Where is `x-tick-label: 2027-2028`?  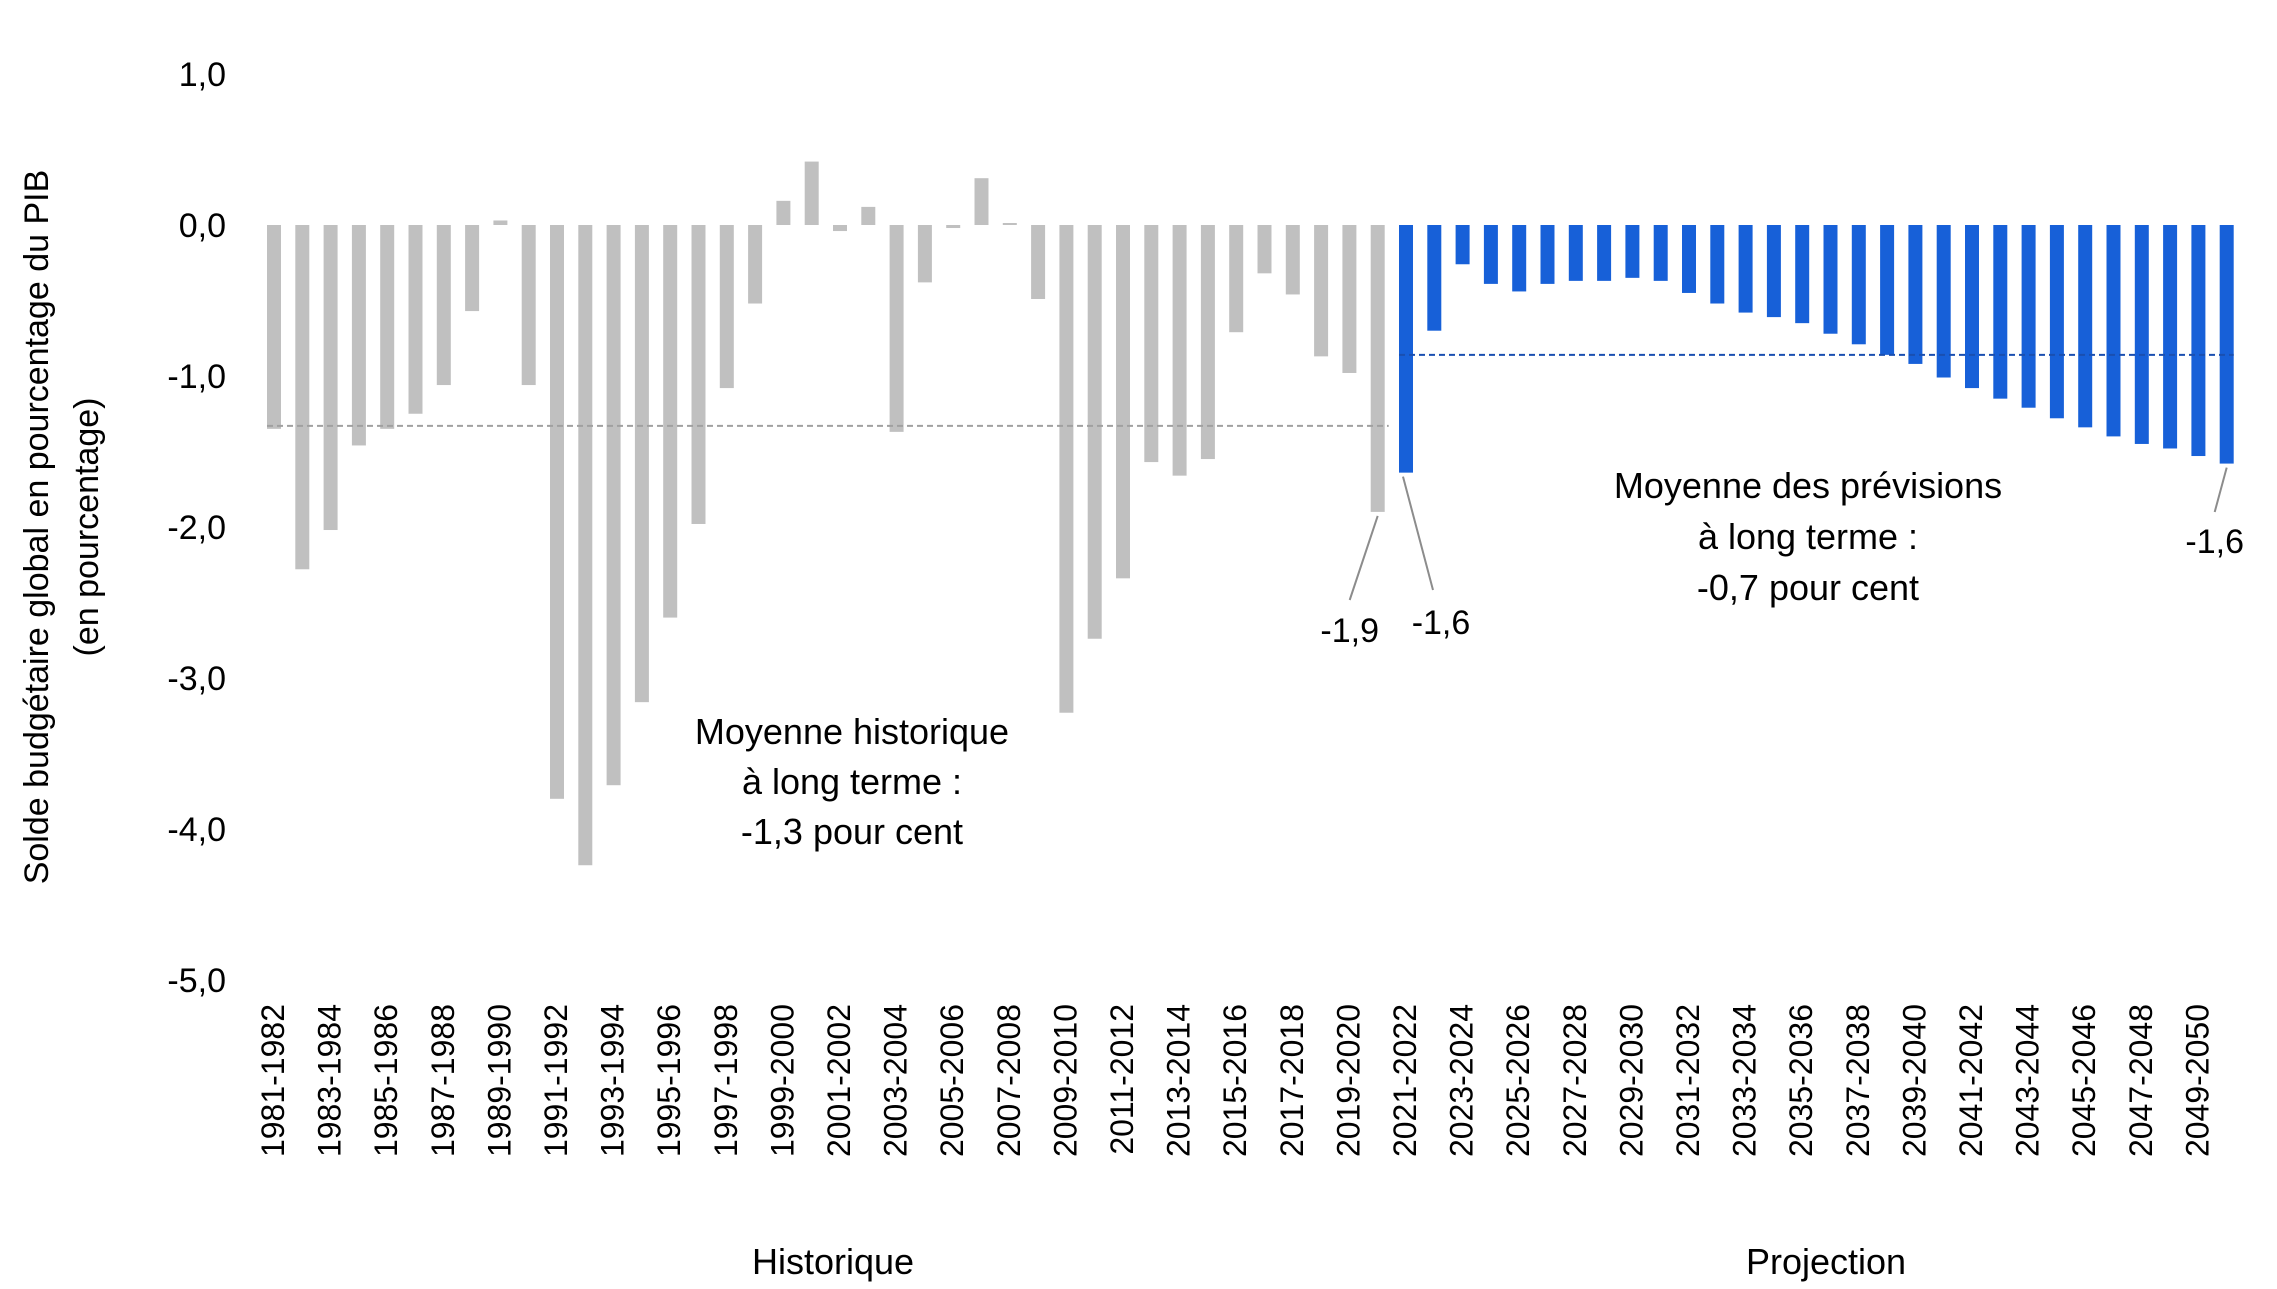
x-tick-label: 2027-2028 is located at coordinates (1575, 1080).